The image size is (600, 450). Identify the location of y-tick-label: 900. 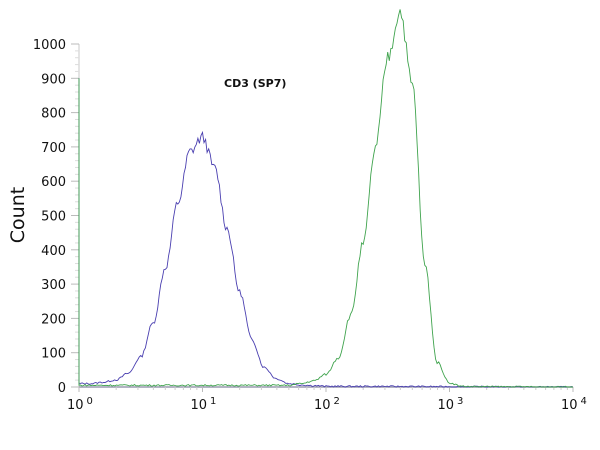
(53, 79).